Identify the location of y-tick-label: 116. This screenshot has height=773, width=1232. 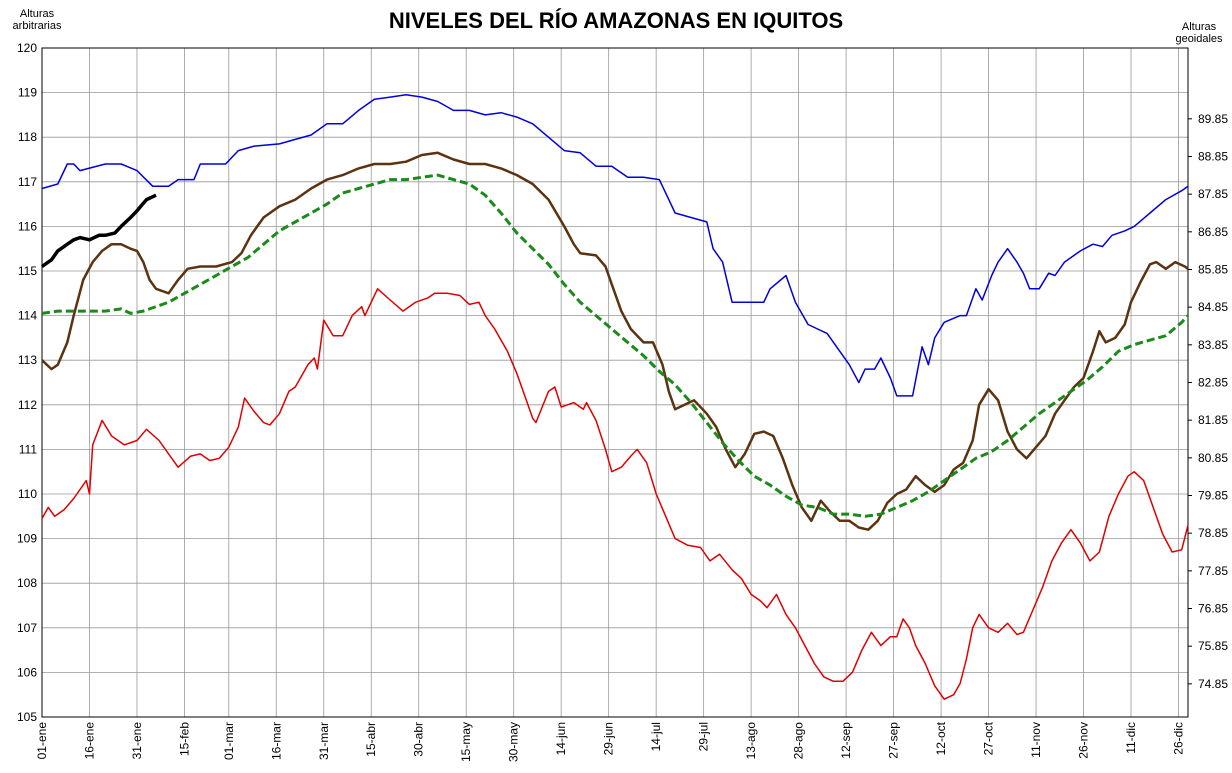
(27, 226).